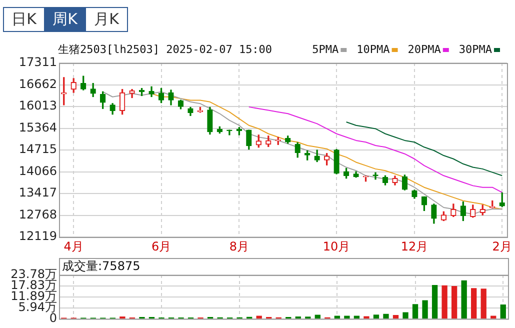 The width and height of the screenshot is (515, 328). I want to click on y-tick-label: 15364, so click(37, 127).